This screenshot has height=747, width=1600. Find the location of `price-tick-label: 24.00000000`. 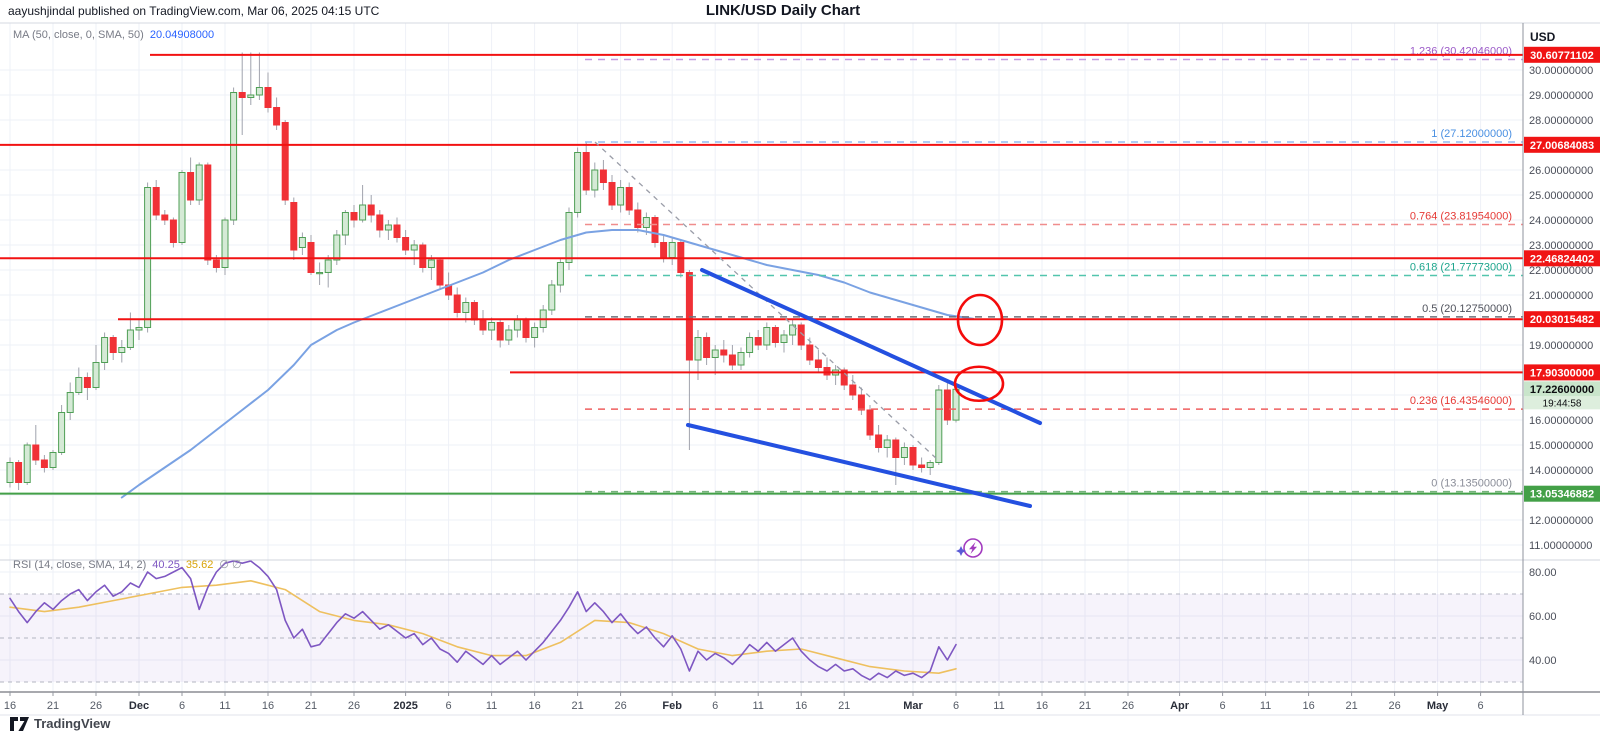

price-tick-label: 24.00000000 is located at coordinates (1561, 221).